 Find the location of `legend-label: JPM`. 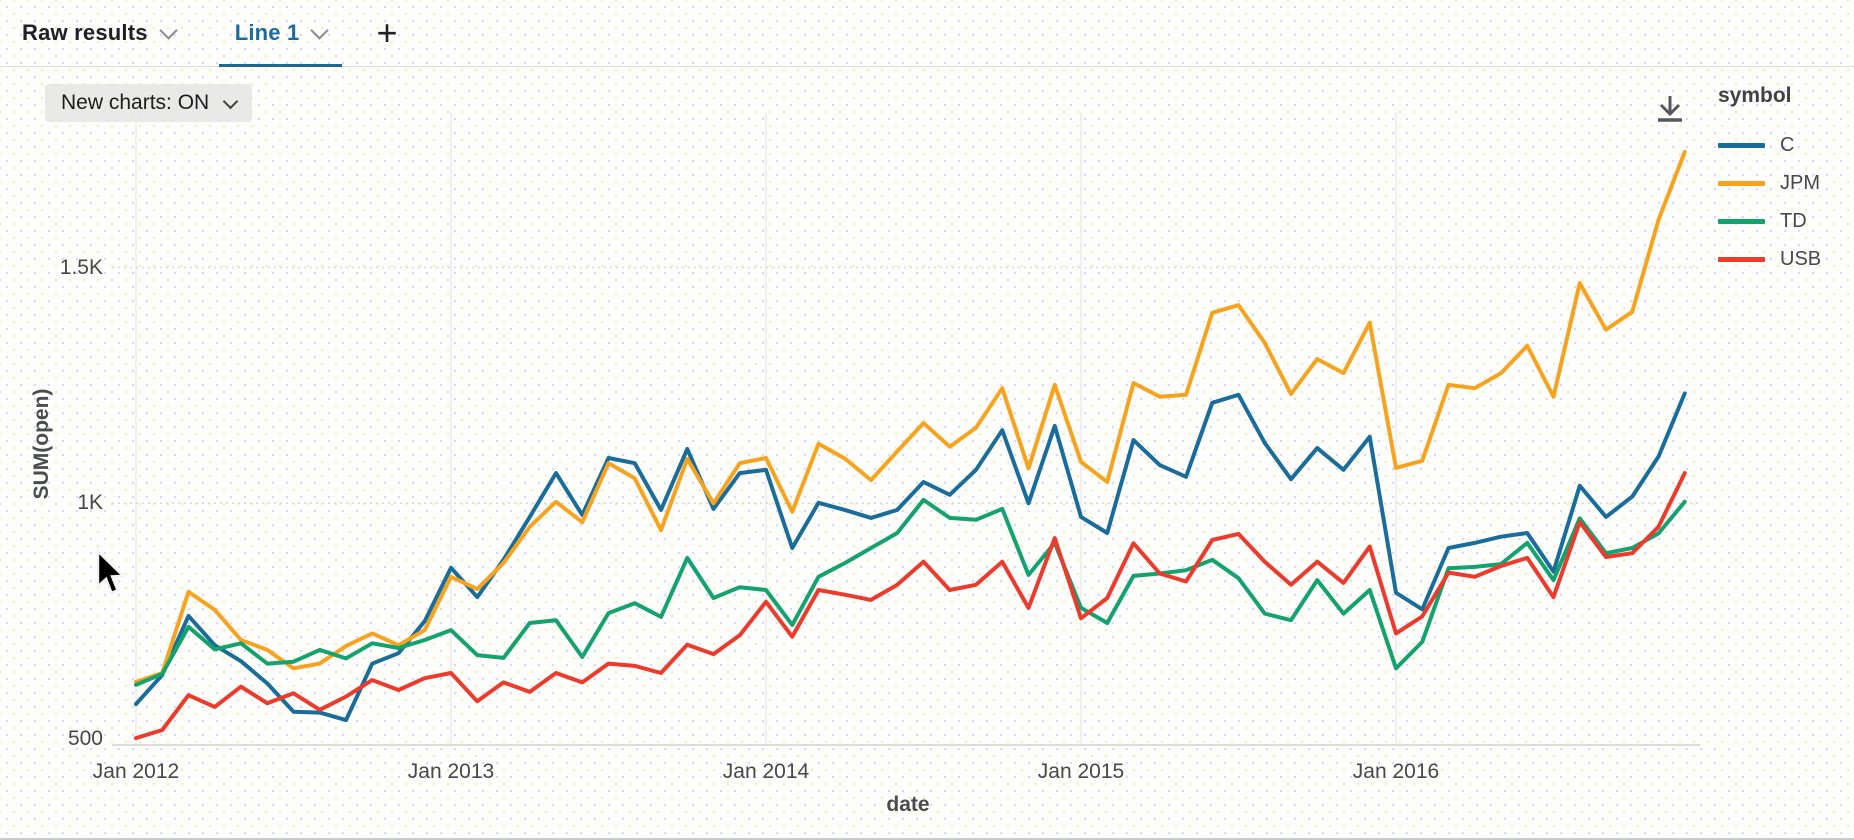

legend-label: JPM is located at coordinates (1800, 182).